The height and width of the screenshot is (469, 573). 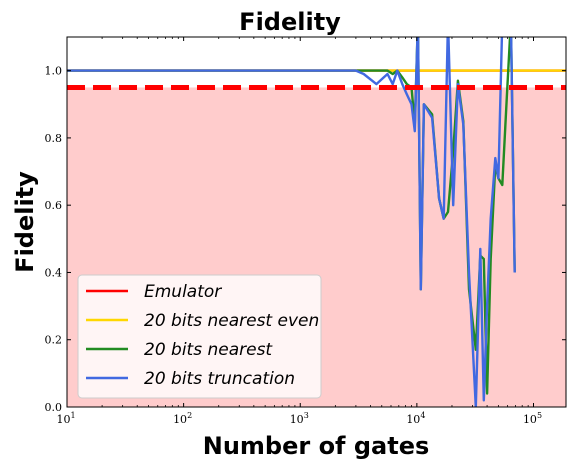 What do you see at coordinates (54, 205) in the screenshot?
I see `y-tick-label-3: 0.6` at bounding box center [54, 205].